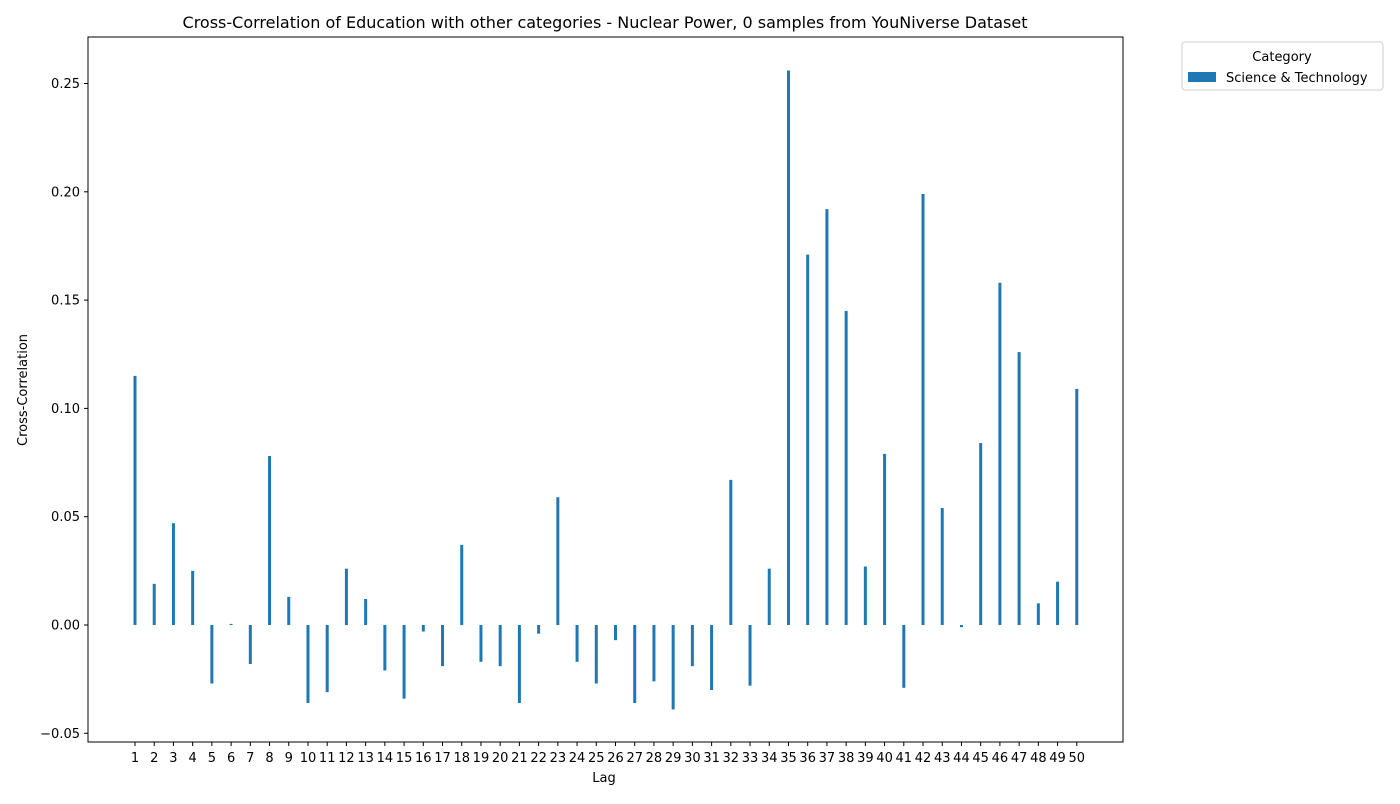 Image resolution: width=1400 pixels, height=804 pixels. What do you see at coordinates (827, 758) in the screenshot?
I see `x-tick-label: 37` at bounding box center [827, 758].